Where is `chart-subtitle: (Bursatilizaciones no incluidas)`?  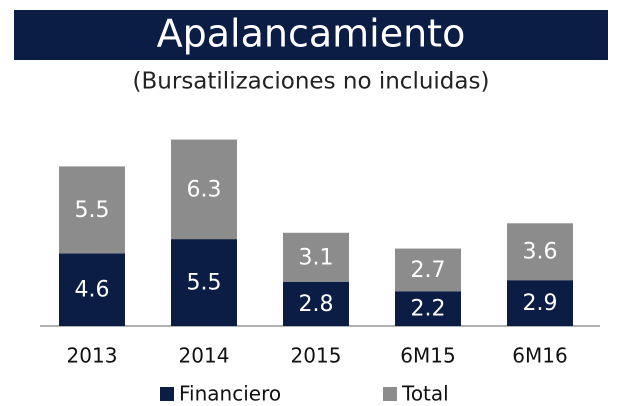 chart-subtitle: (Bursatilizaciones no incluidas) is located at coordinates (311, 82).